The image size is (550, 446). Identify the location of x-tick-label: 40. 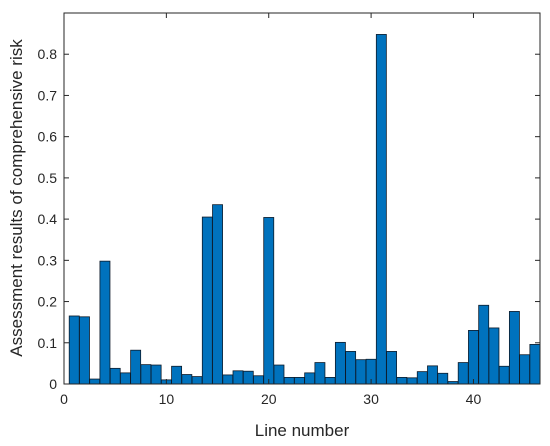
(474, 399).